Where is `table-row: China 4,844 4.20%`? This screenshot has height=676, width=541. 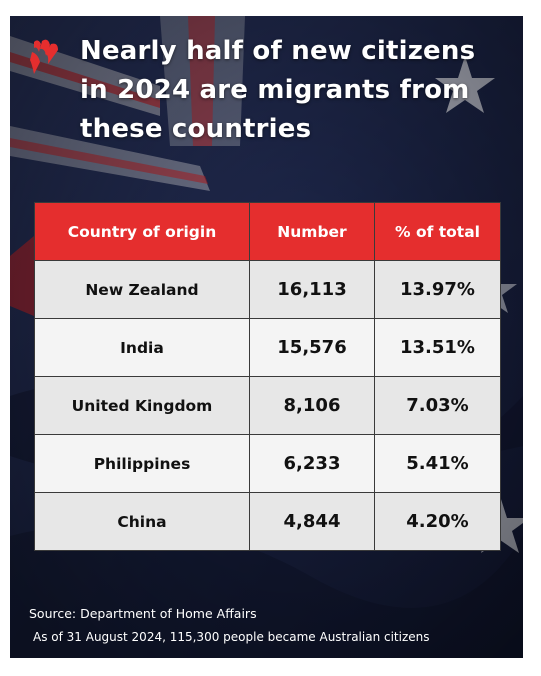 table-row: China 4,844 4.20% is located at coordinates (267, 521).